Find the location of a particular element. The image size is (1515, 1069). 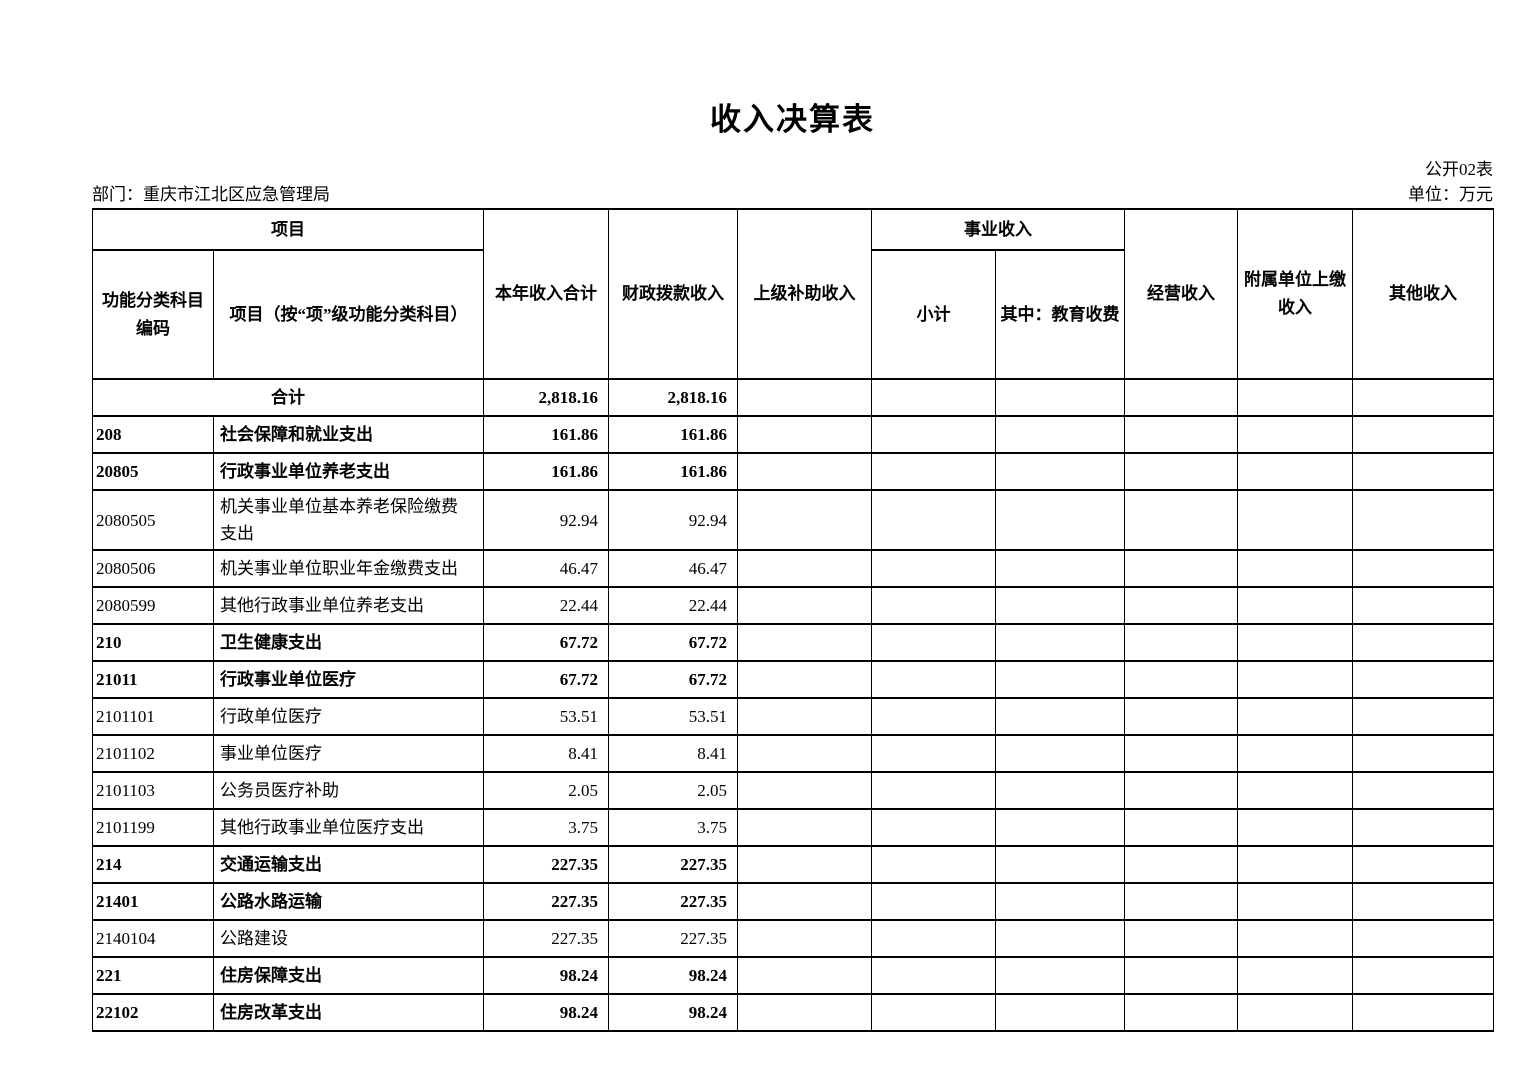

table-row: 2101103 公务员医疗补助 2.05 2.05 is located at coordinates (793, 790).